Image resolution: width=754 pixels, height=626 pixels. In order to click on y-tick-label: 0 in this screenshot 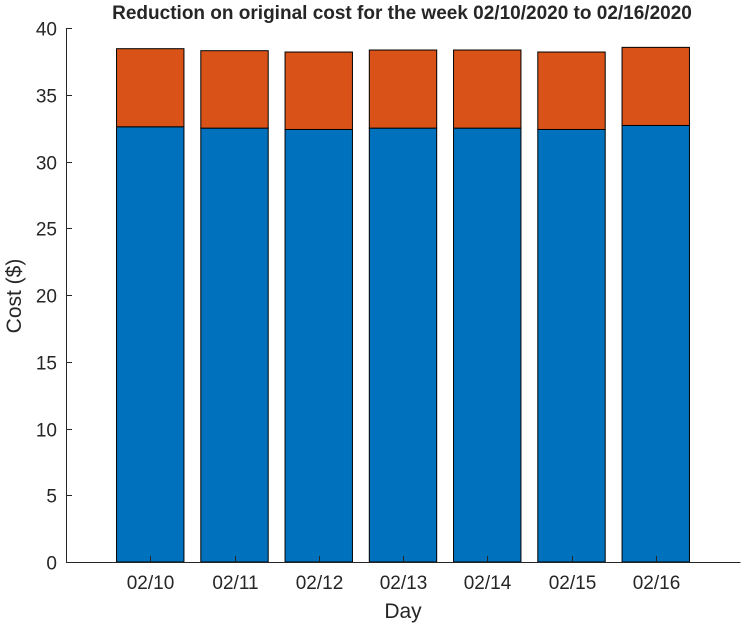, I will do `click(51, 564)`.